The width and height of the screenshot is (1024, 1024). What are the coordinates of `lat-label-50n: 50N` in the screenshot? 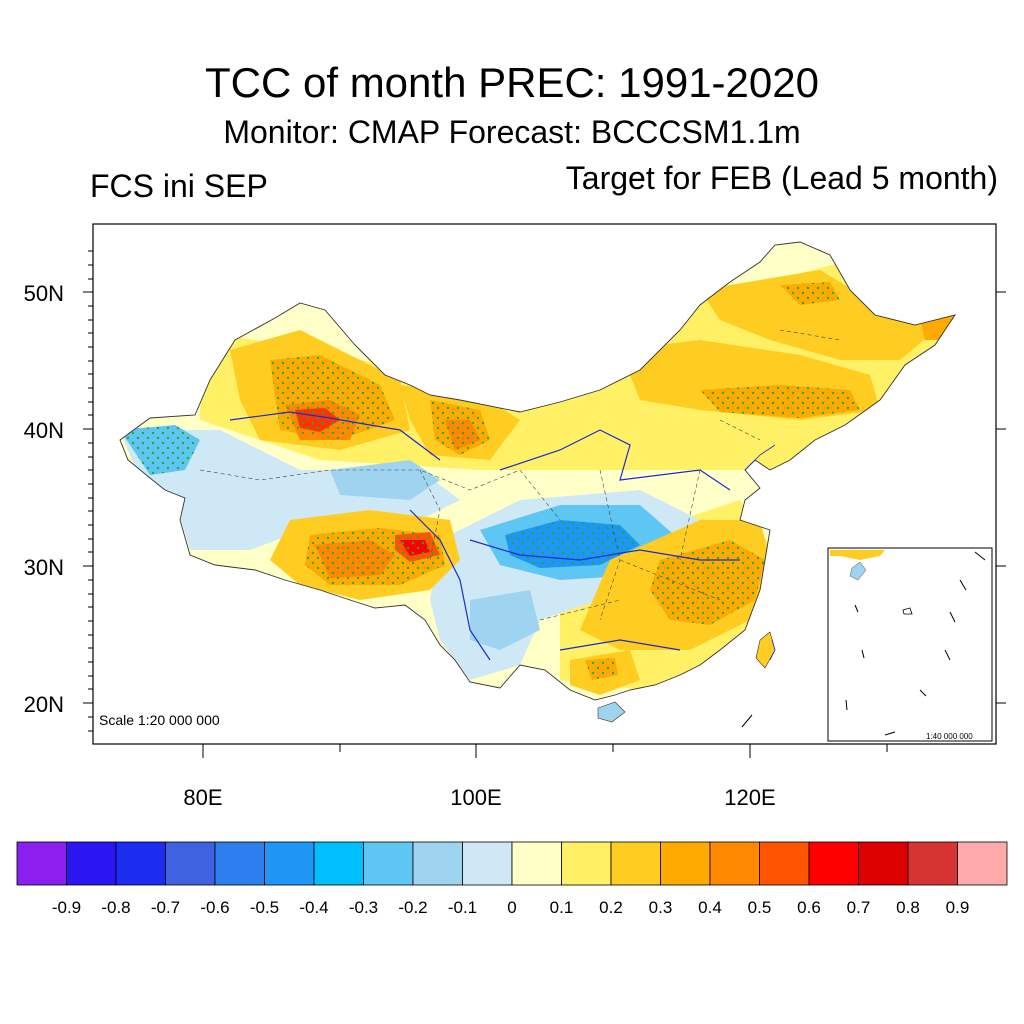 It's located at (43, 293).